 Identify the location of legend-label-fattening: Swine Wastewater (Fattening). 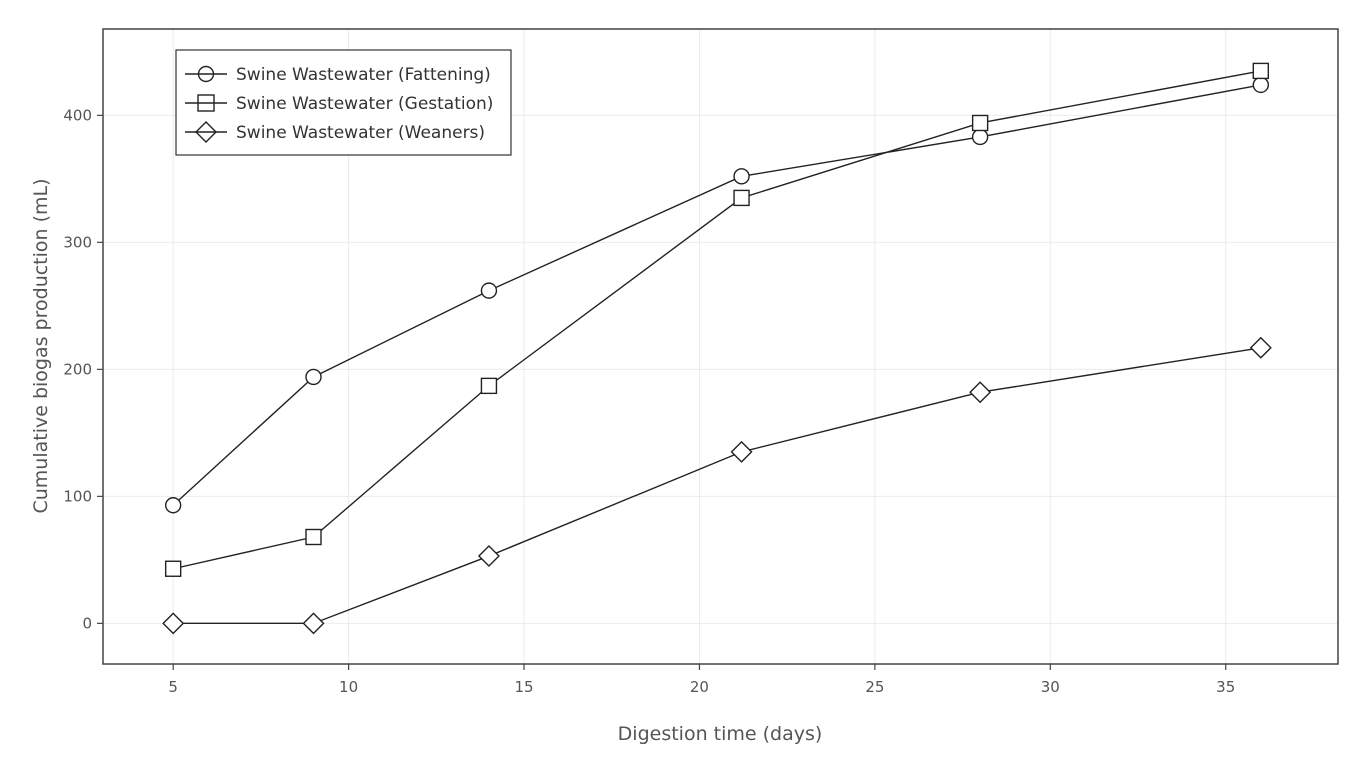
(363, 75).